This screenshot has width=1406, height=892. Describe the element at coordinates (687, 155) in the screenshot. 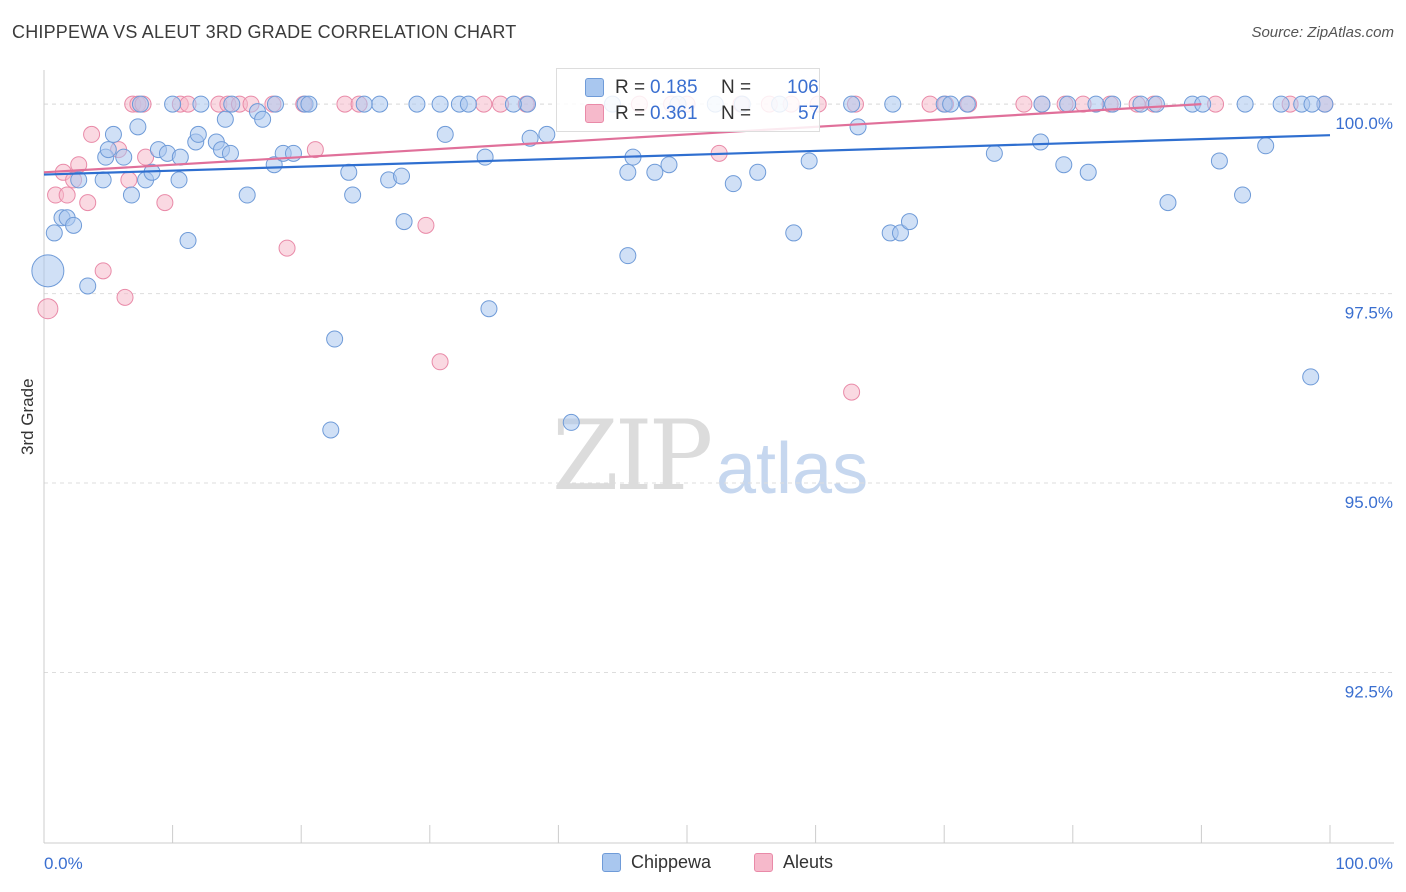

I see `chippewa-trend-line` at that location.